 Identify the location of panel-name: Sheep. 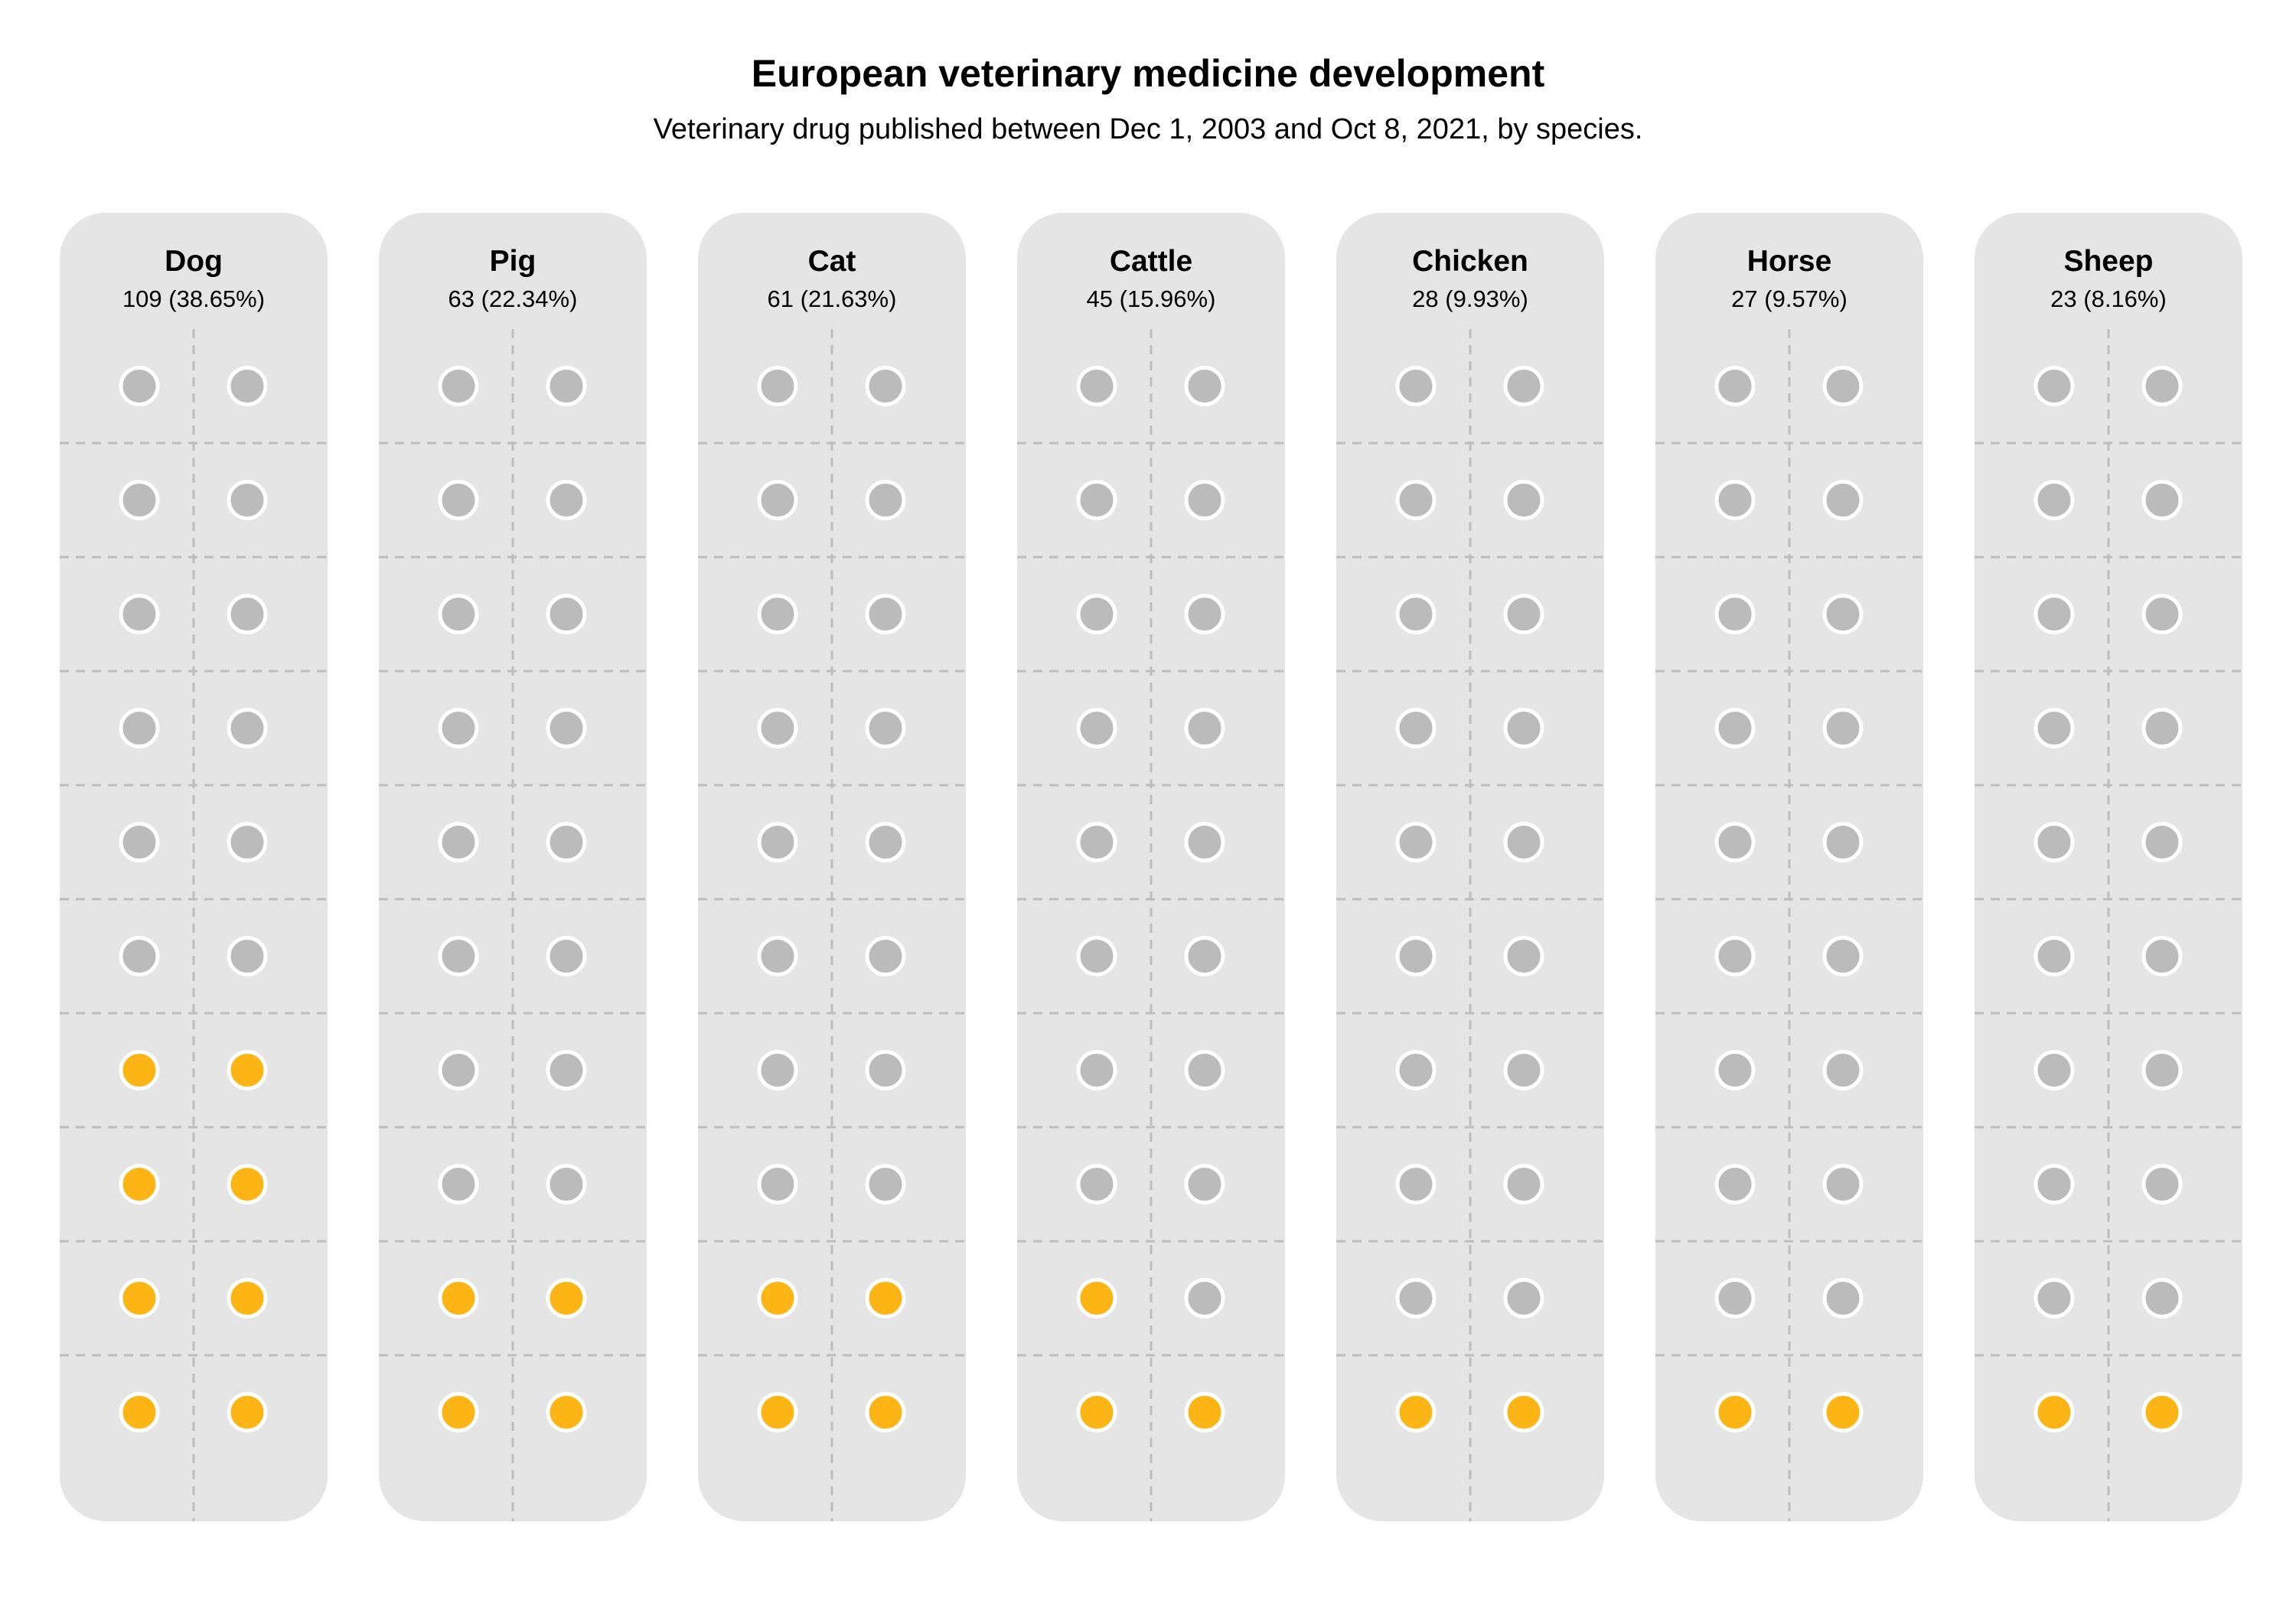
(2108, 262).